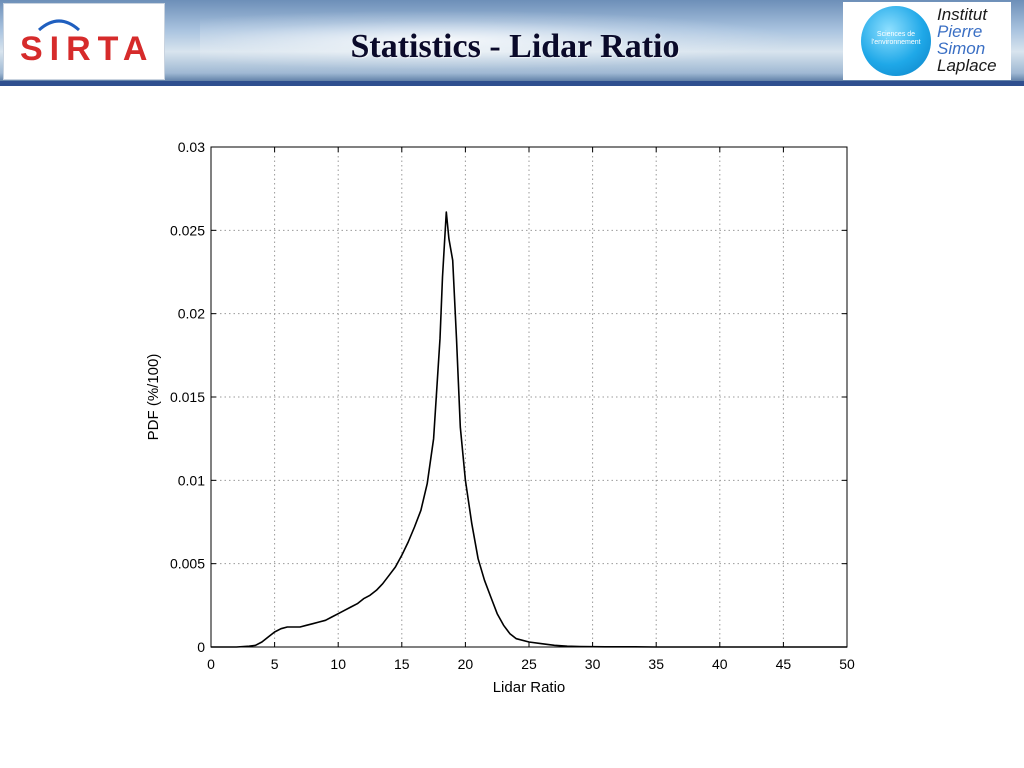  I want to click on x-tick-label: 25, so click(529, 664).